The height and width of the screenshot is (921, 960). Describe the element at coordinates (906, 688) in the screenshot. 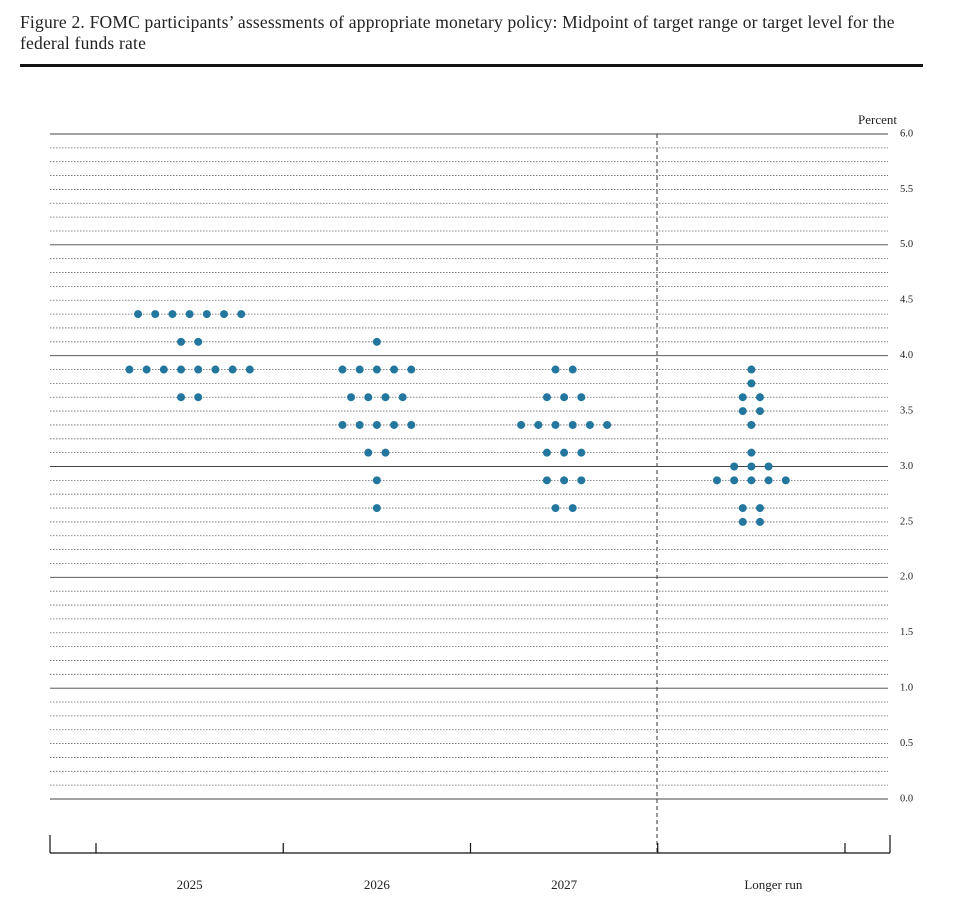

I see `y-tick-label: 1.0` at that location.